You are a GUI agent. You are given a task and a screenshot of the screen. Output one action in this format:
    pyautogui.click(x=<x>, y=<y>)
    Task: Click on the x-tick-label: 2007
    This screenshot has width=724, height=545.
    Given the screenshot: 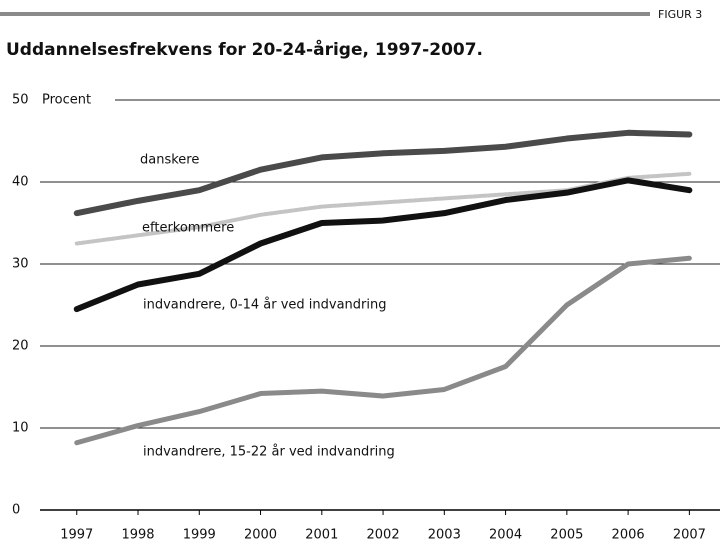 What is the action you would take?
    pyautogui.click(x=689, y=535)
    